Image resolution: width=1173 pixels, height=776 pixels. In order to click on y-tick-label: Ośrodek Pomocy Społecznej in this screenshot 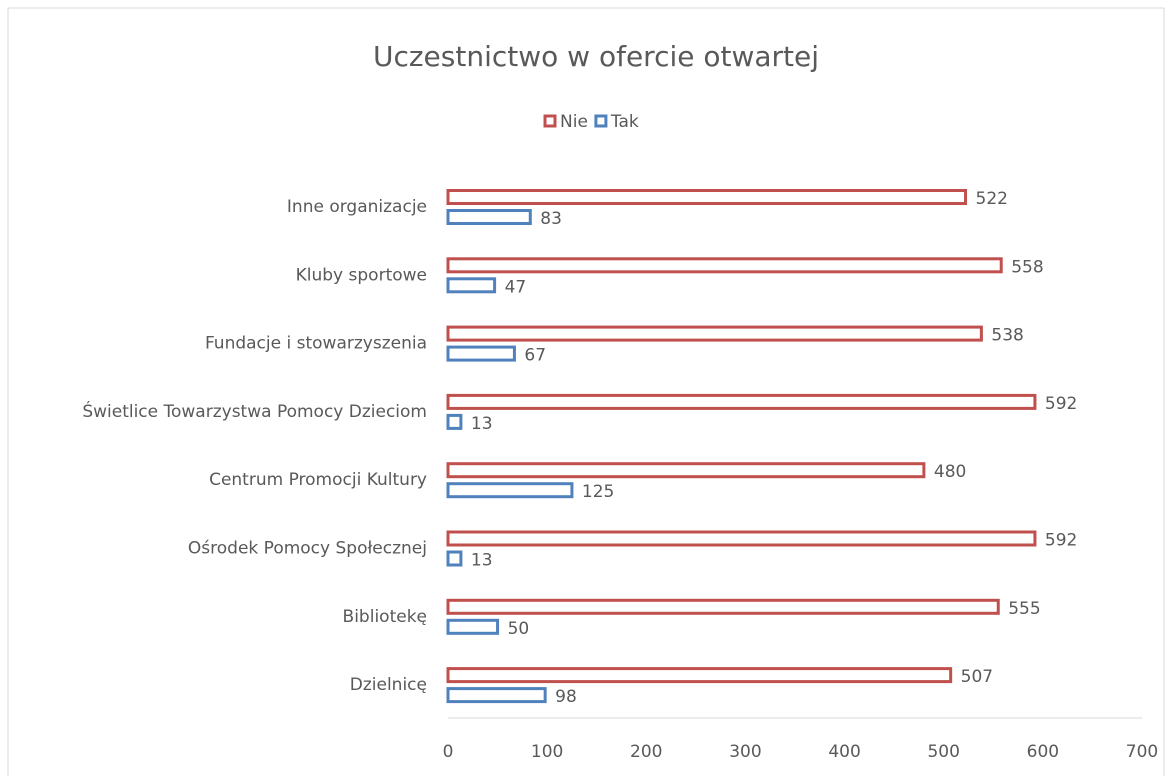, I will do `click(307, 549)`.